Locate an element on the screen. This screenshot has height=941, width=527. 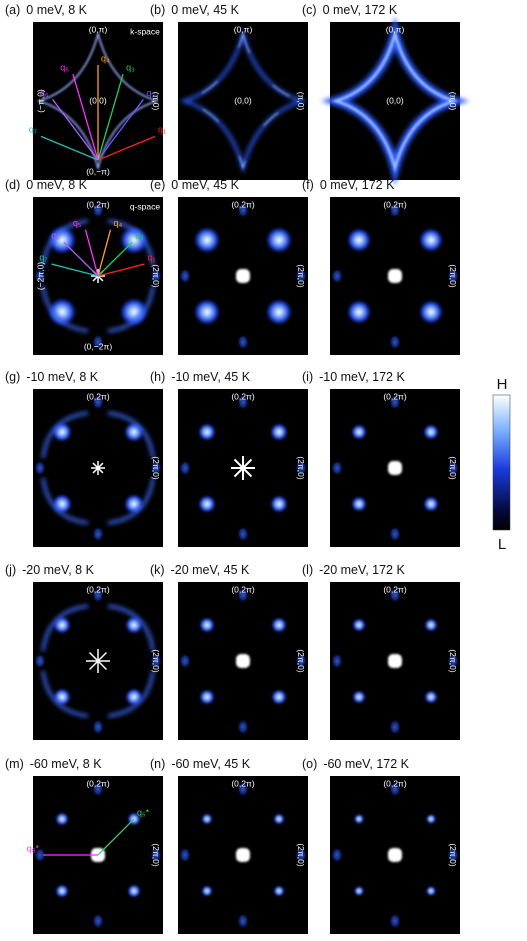
panel-heading: -10 meV, 172 K is located at coordinates (362, 377).